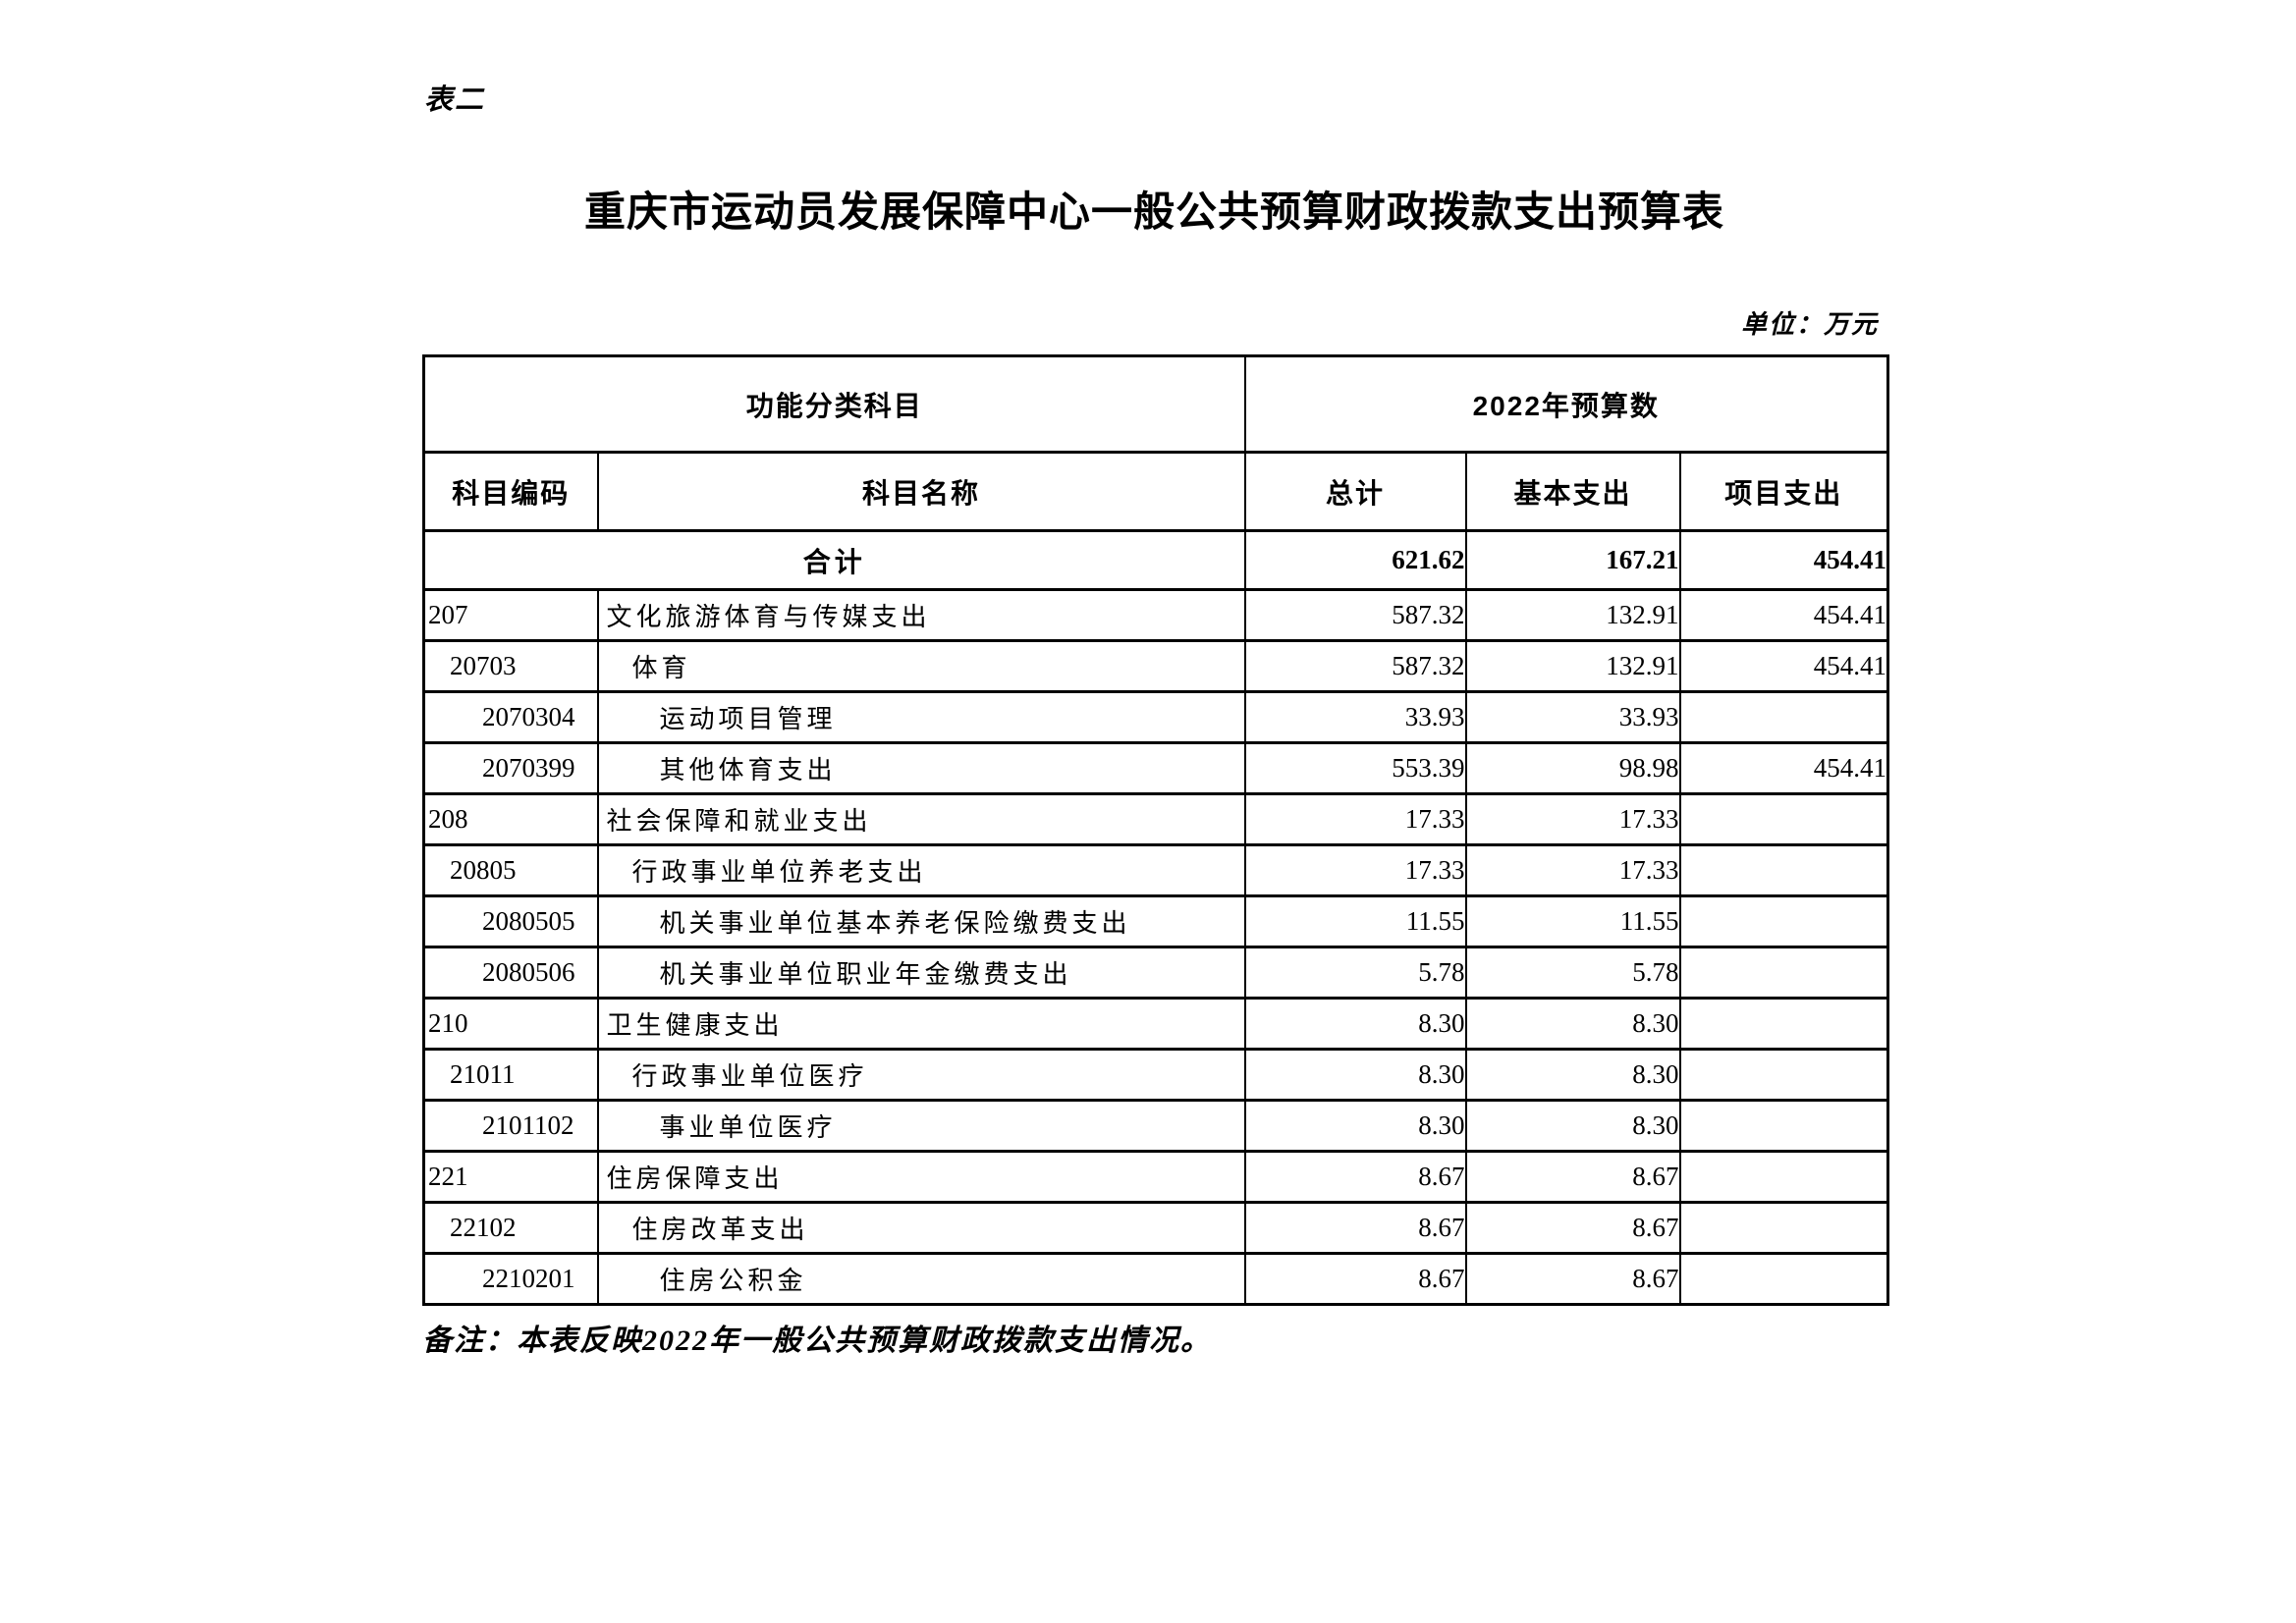 The height and width of the screenshot is (1623, 2296). I want to click on table-row: 21011 行政事业单位医疗 8.30 8.30, so click(1155, 1075).